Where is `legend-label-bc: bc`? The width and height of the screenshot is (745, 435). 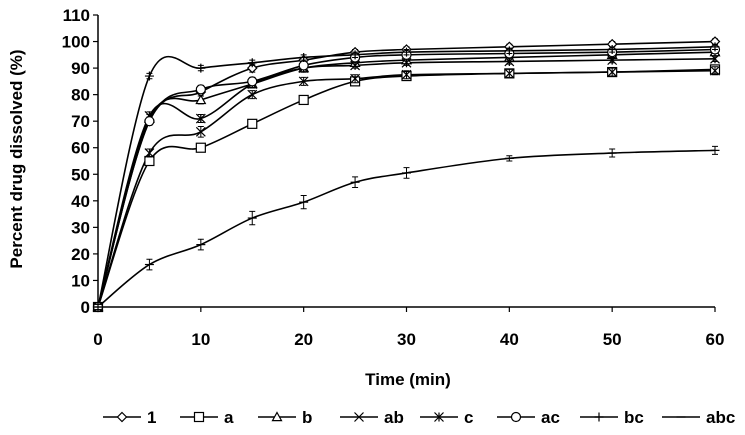
legend-label-bc: bc is located at coordinates (634, 417).